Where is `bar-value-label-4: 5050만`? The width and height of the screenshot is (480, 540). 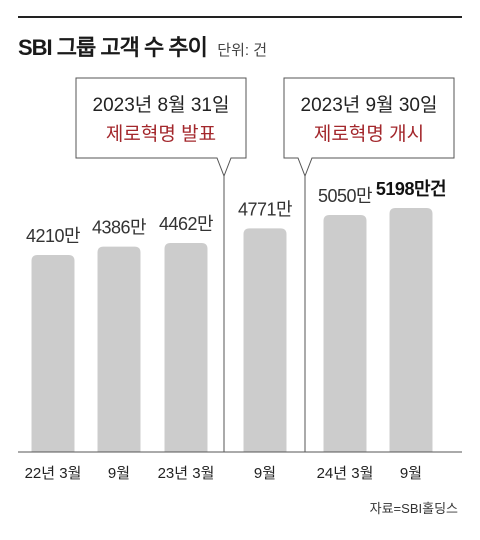 bar-value-label-4: 5050만 is located at coordinates (345, 196).